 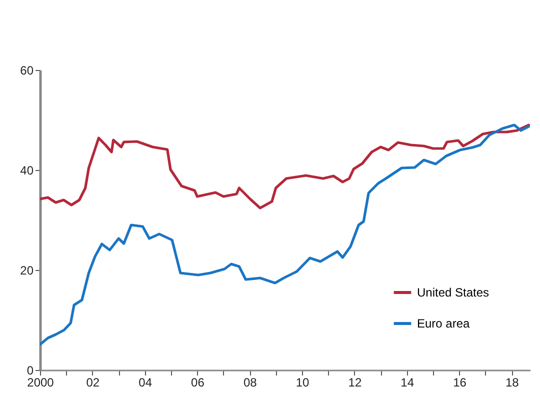 What do you see at coordinates (27, 71) in the screenshot?
I see `y-tick-label: 60` at bounding box center [27, 71].